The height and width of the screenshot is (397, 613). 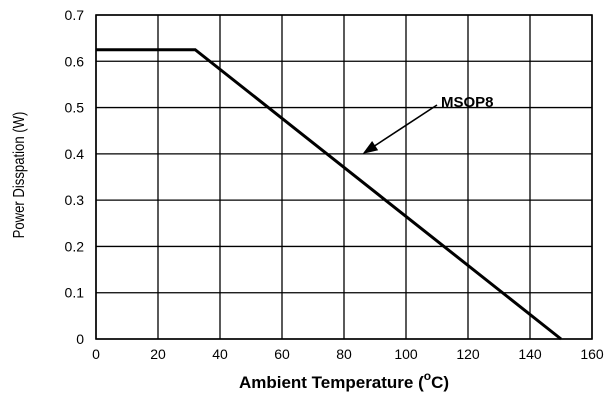 I want to click on y-tick-label-3: 0.3, so click(x=75, y=200).